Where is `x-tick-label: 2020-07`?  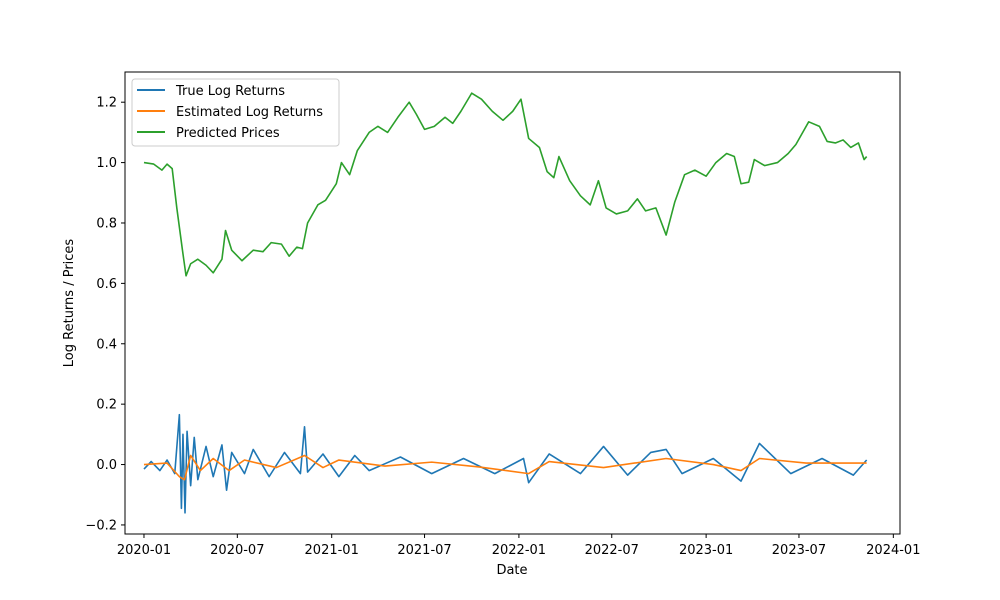
x-tick-label: 2020-07 is located at coordinates (237, 550).